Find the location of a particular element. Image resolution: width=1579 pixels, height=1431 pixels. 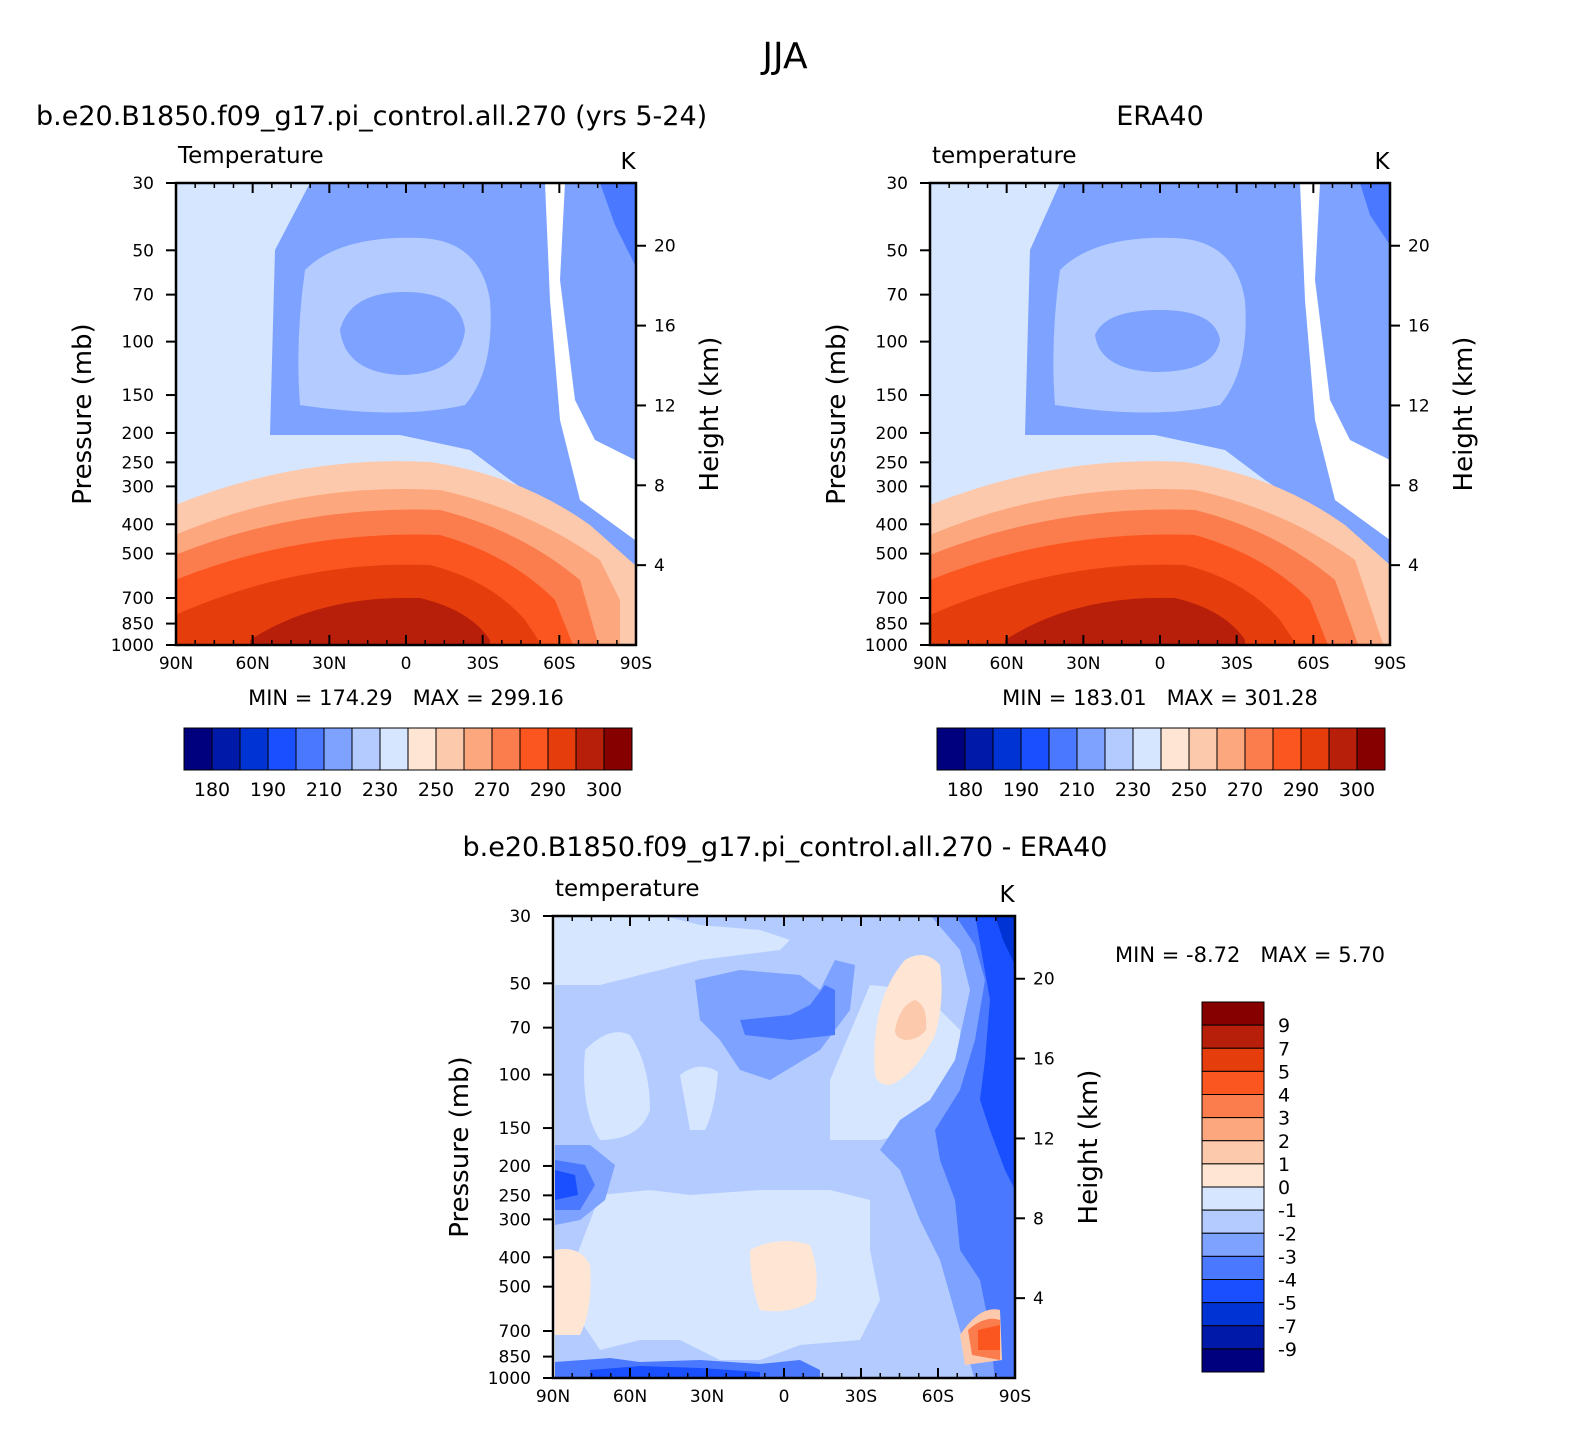

y-tick-label: 100 is located at coordinates (892, 343).